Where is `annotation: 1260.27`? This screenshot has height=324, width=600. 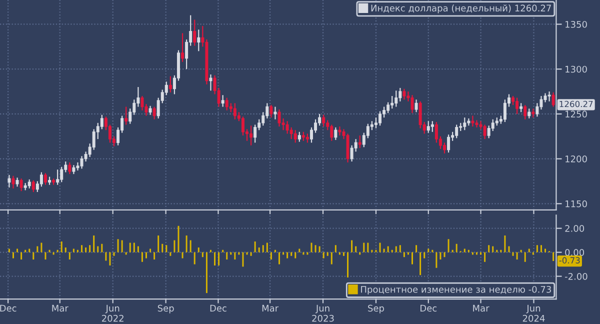
annotation: 1260.27 is located at coordinates (576, 104).